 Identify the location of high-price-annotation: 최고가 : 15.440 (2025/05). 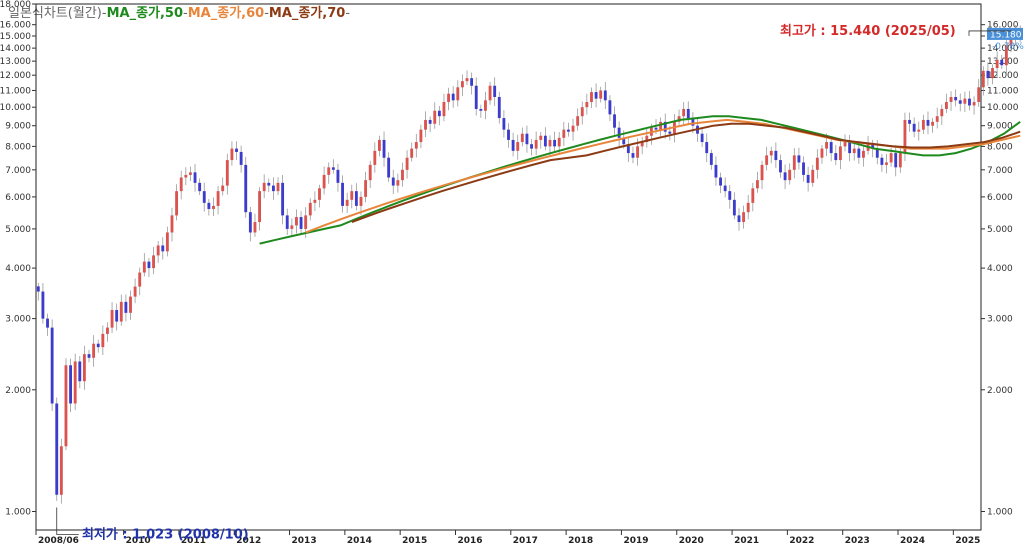
(868, 31).